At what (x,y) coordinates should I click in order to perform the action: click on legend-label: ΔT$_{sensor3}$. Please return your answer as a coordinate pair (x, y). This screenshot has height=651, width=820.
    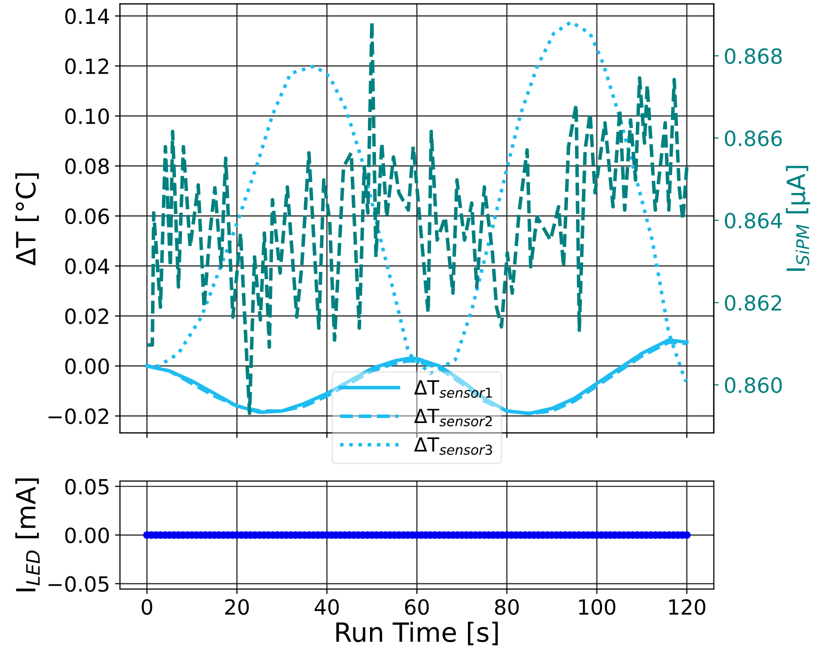
    Looking at the image, I should click on (453, 446).